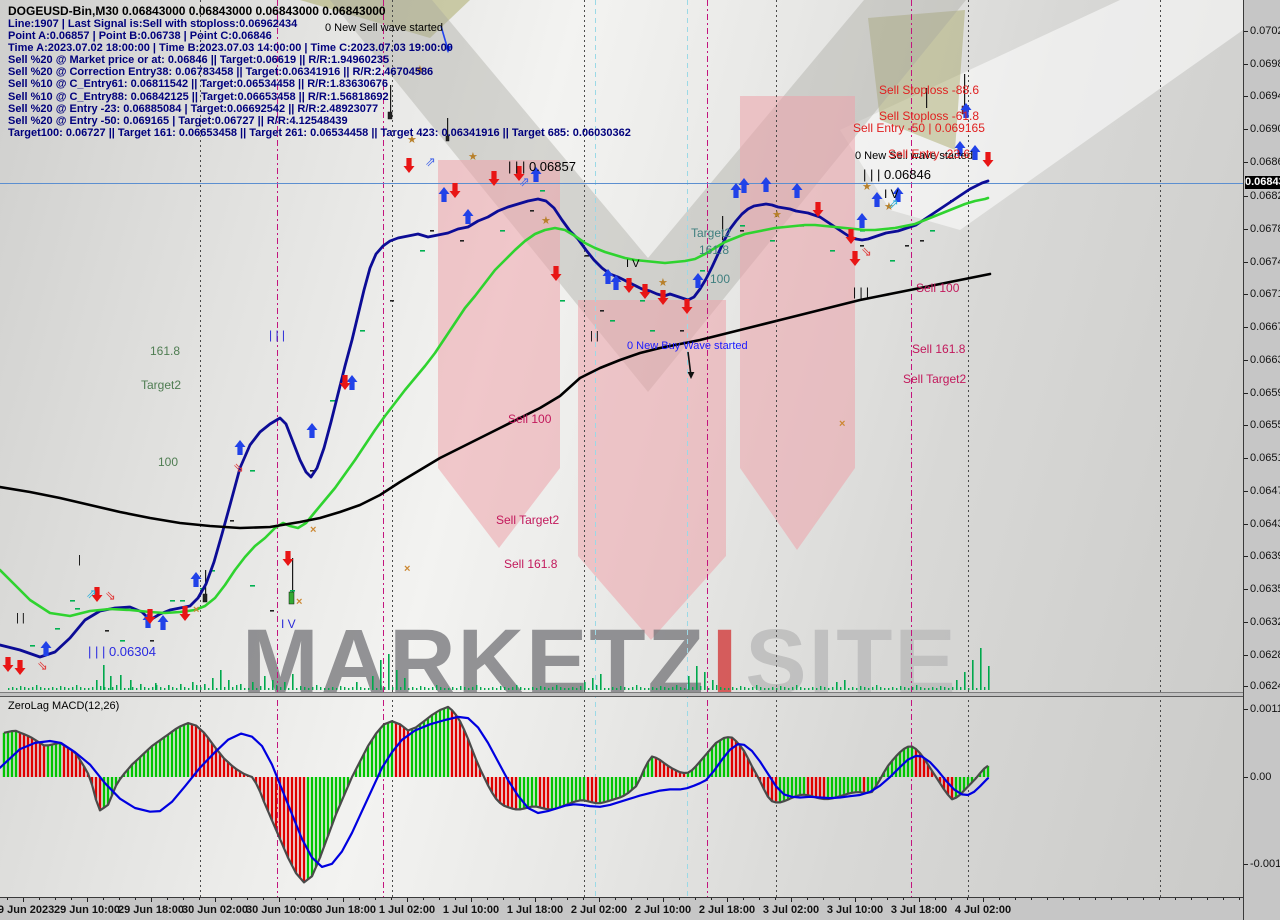 The height and width of the screenshot is (920, 1280). I want to click on x-mark-icon: ×, so click(299, 602).